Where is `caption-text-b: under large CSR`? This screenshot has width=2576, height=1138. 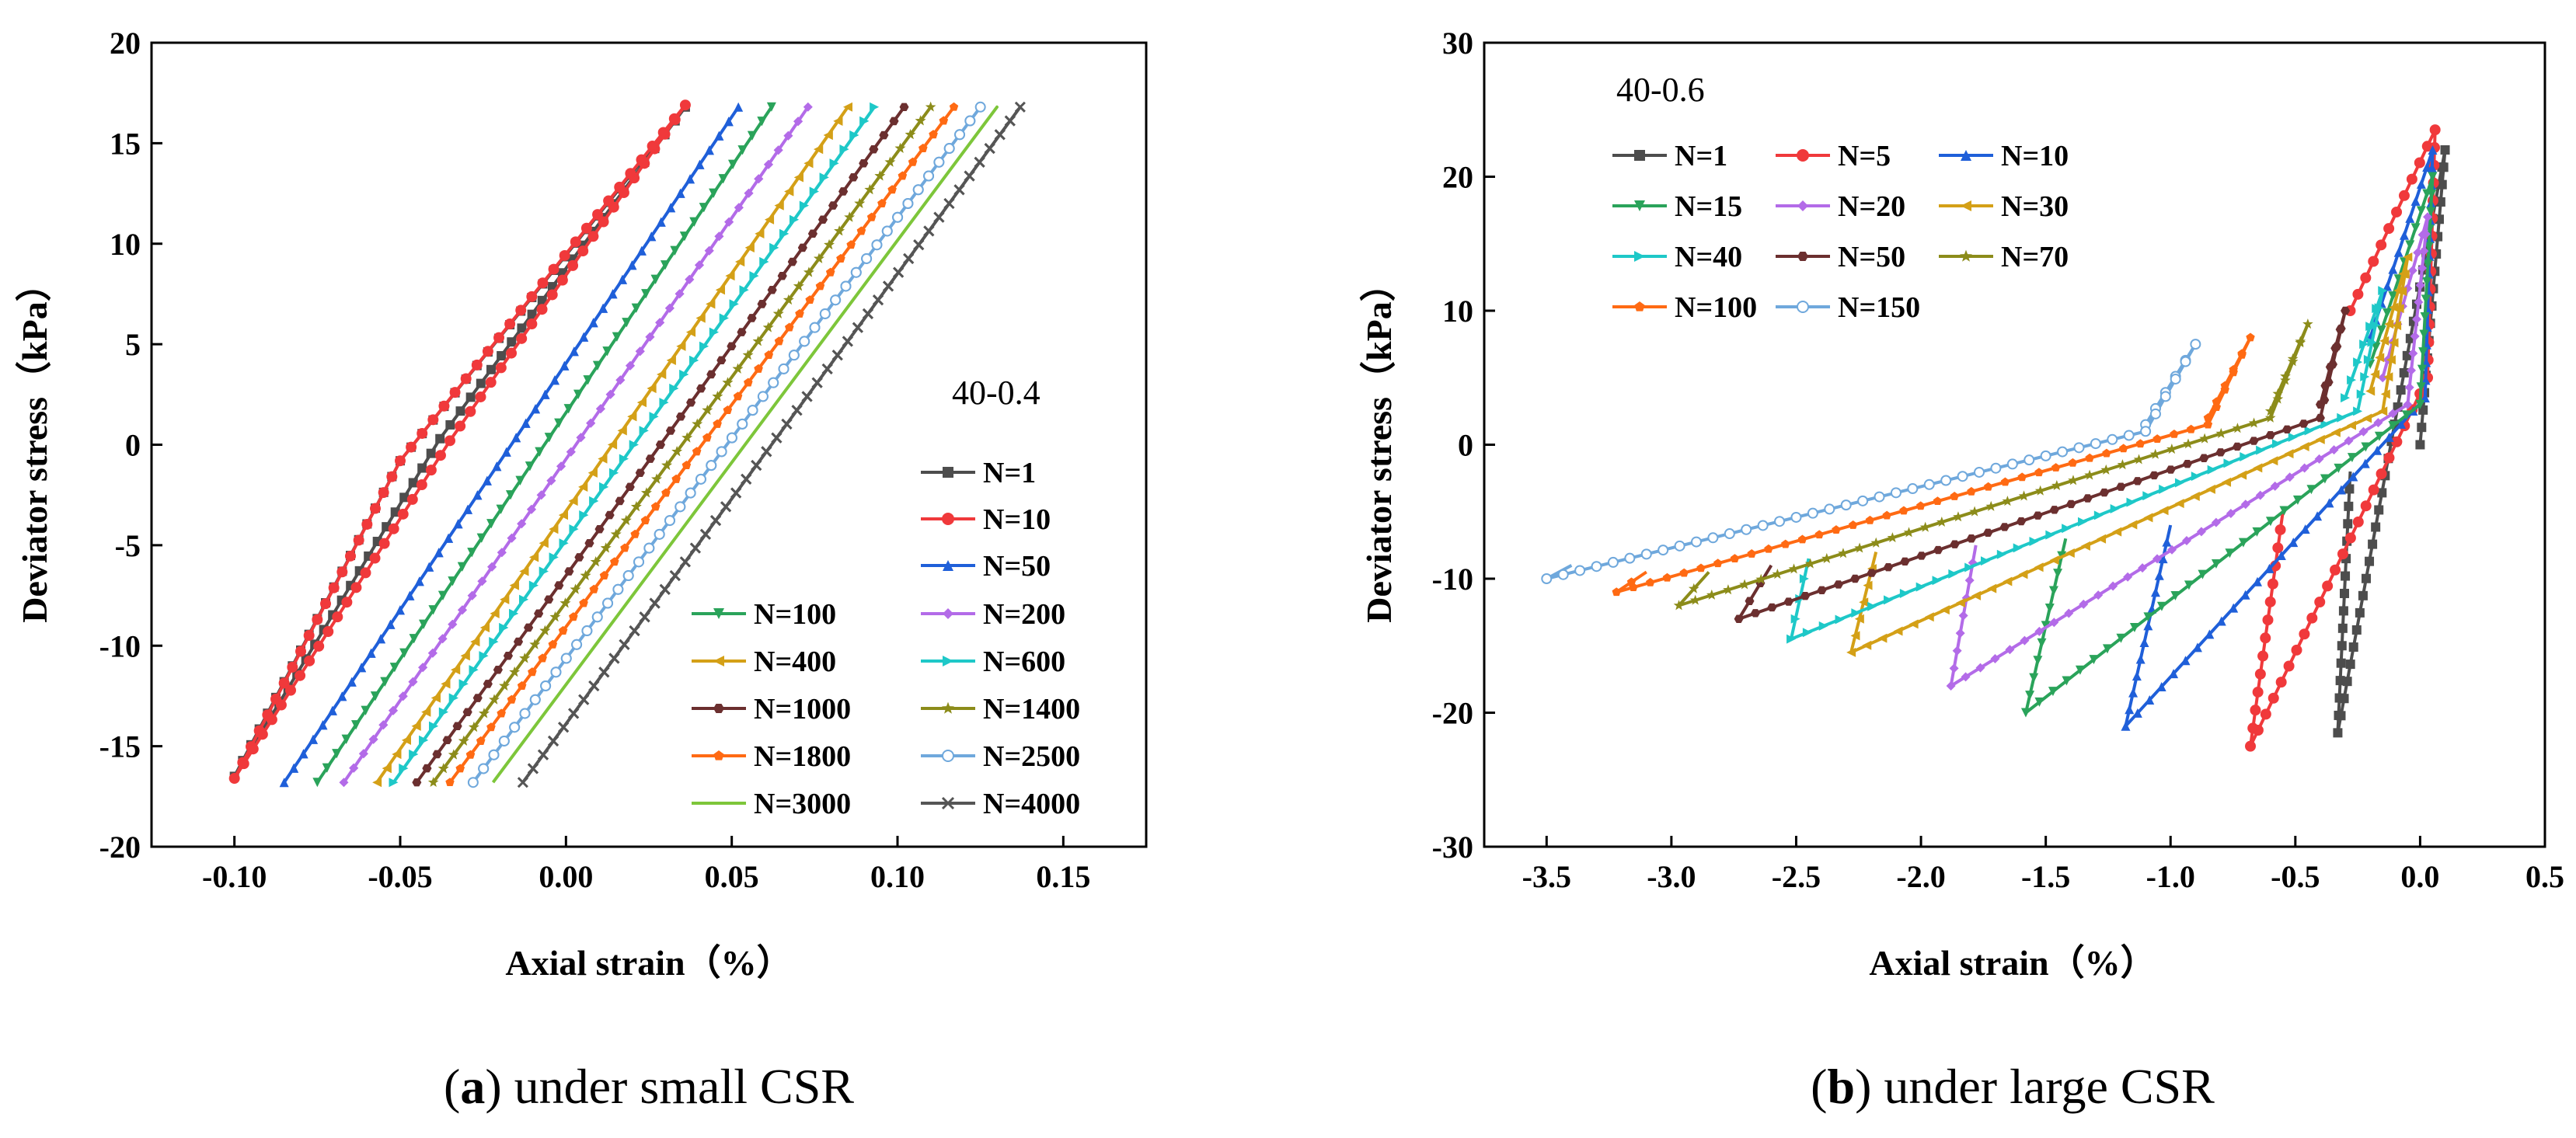 caption-text-b: under large CSR is located at coordinates (2043, 1087).